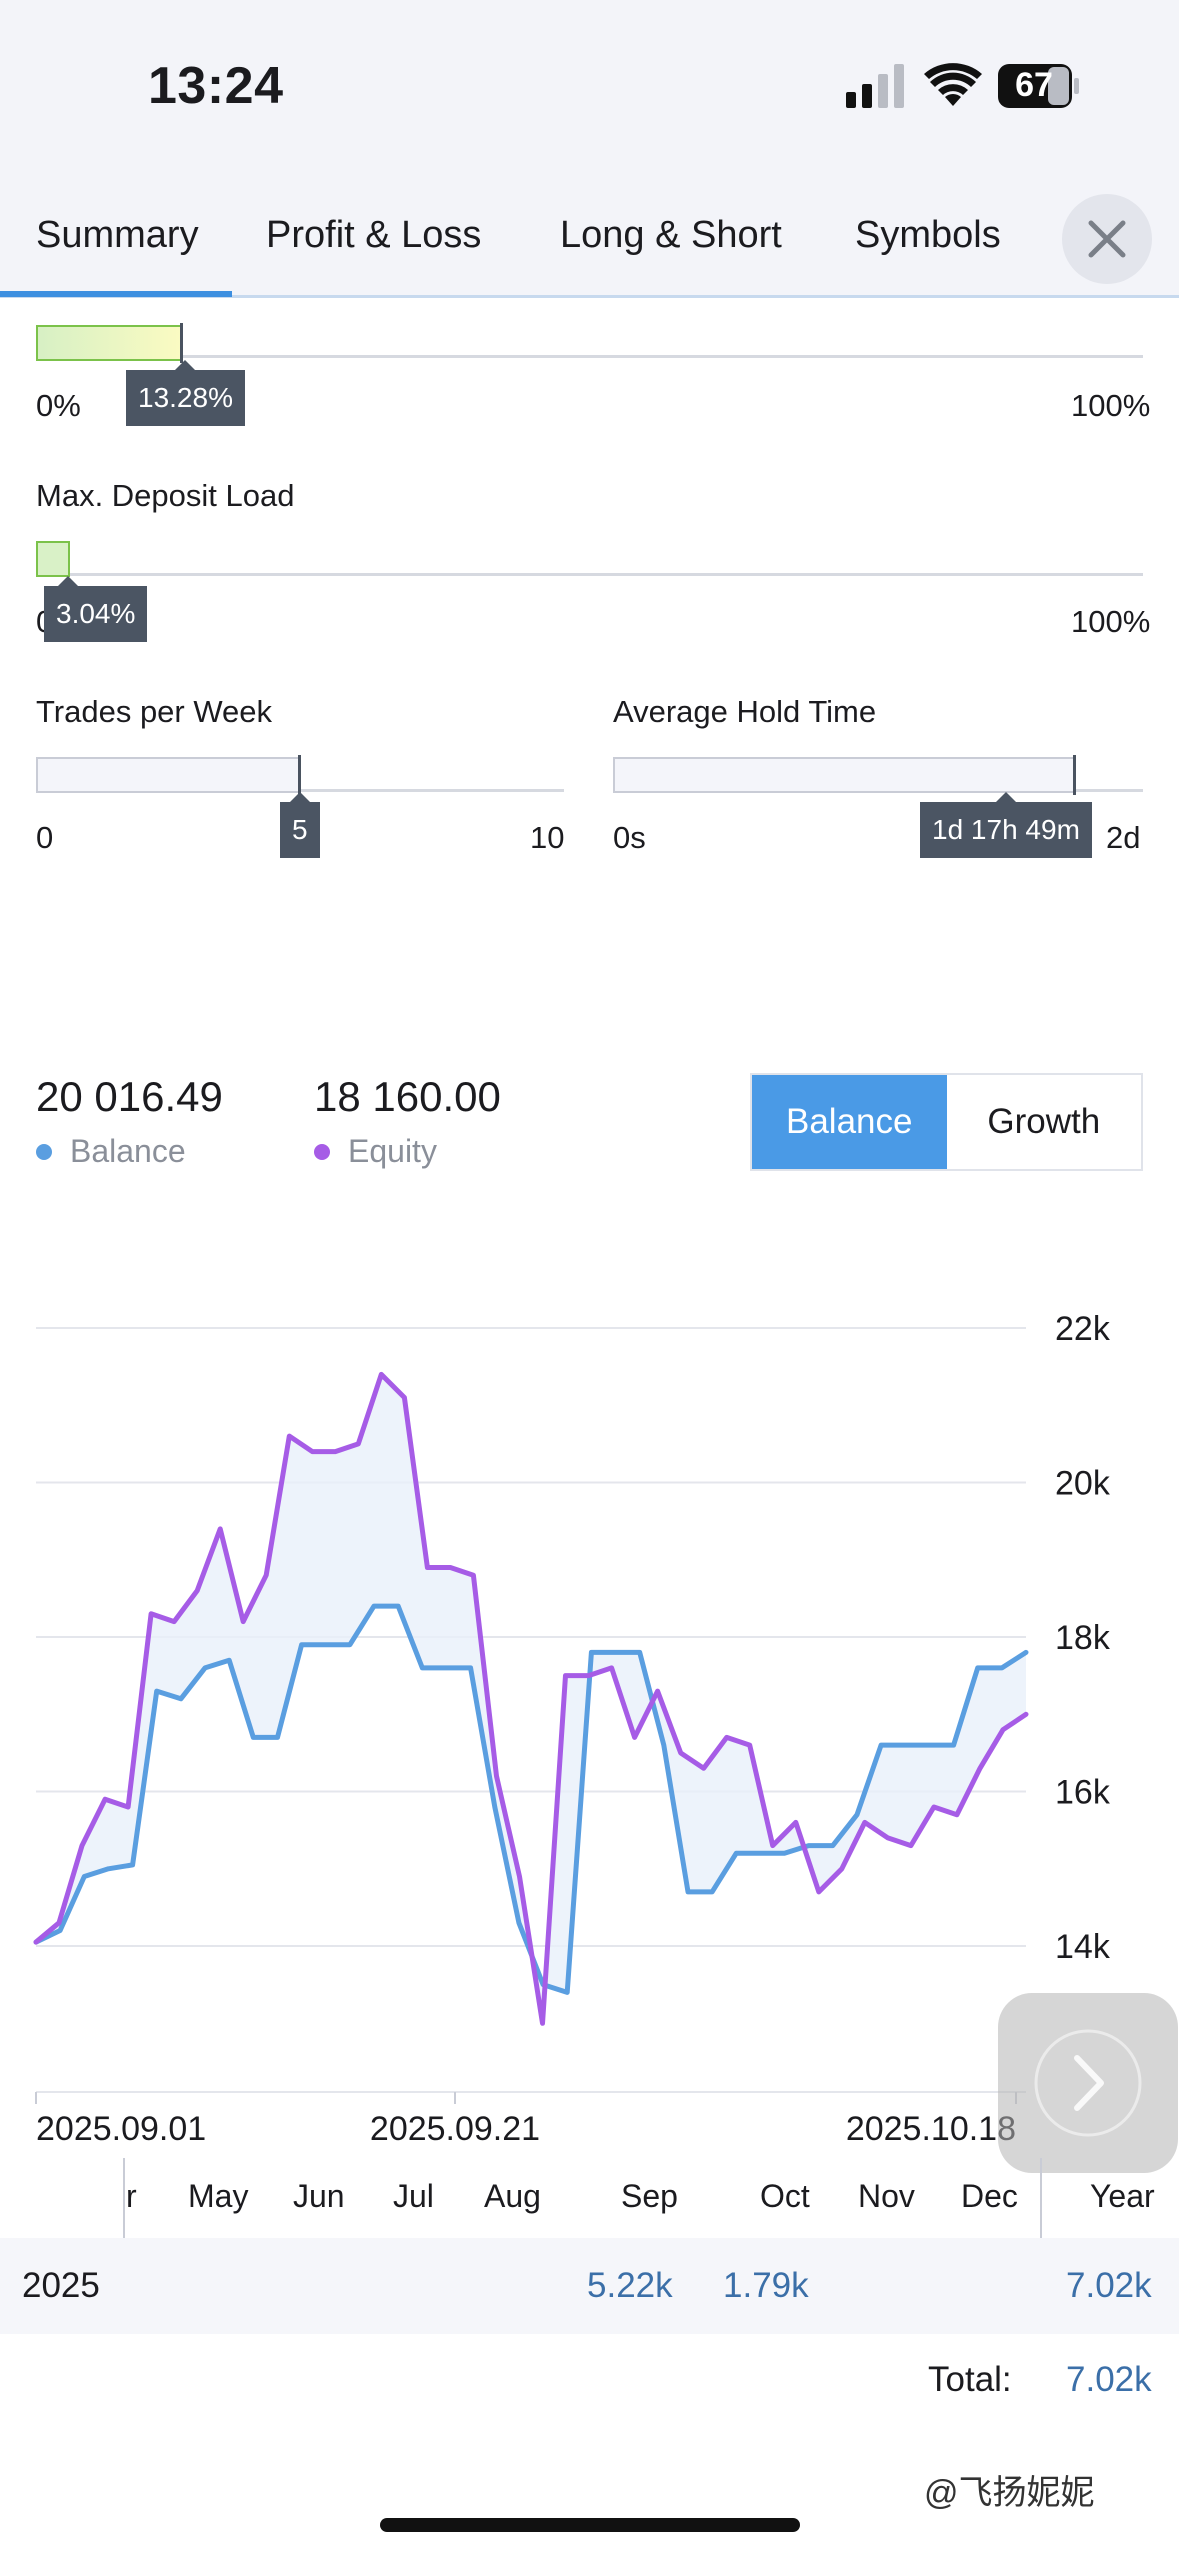 The image size is (1179, 2556). What do you see at coordinates (1109, 2285) in the screenshot?
I see `year-total-value: 7.02k` at bounding box center [1109, 2285].